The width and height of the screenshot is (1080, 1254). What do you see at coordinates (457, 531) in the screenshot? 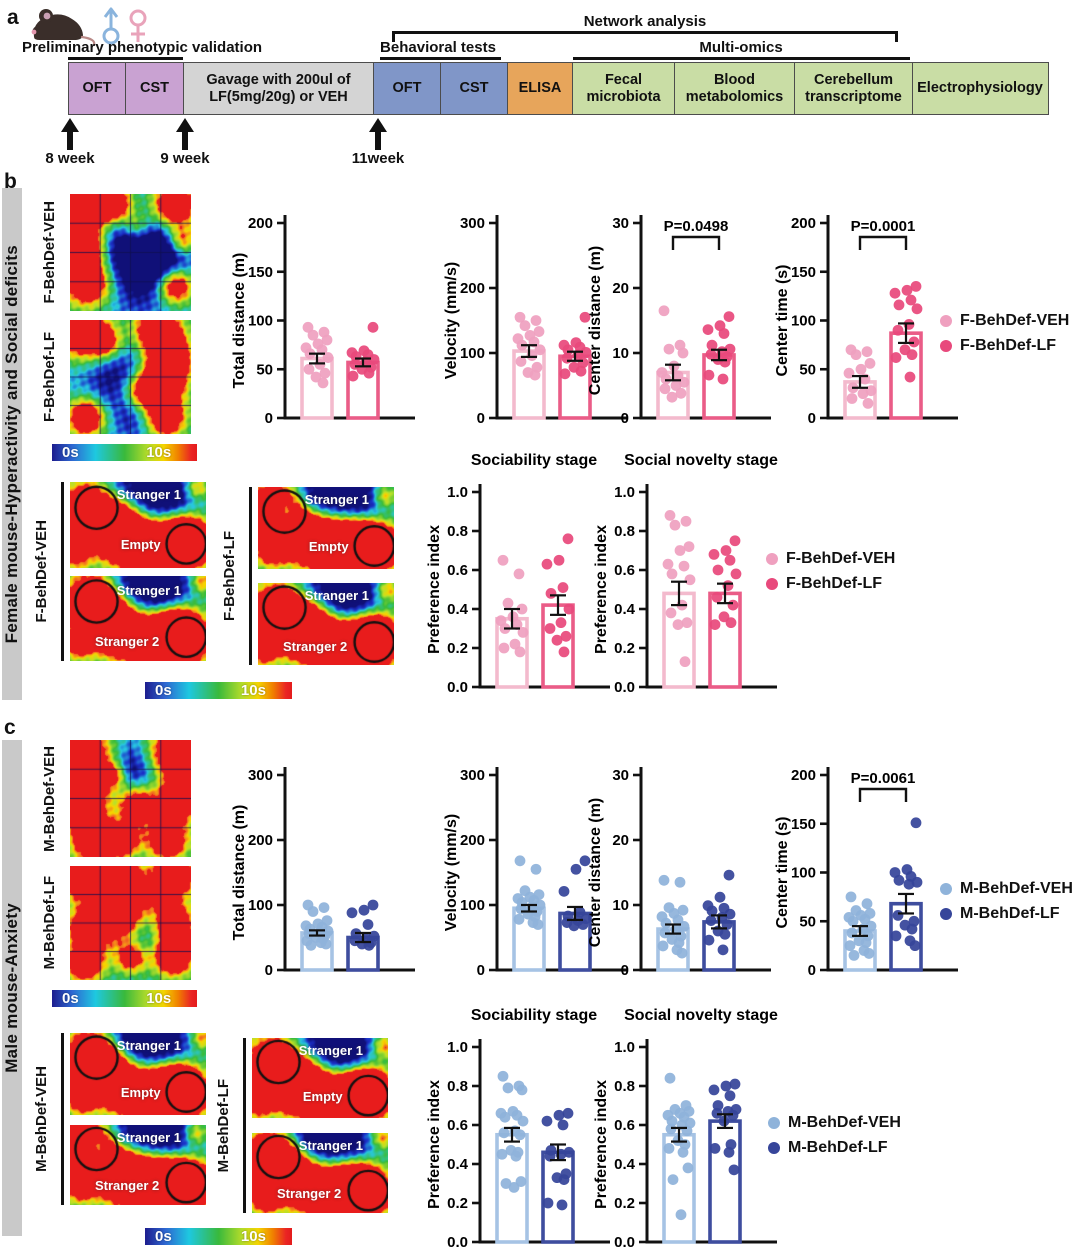
I see `svg-text: 0.8` at bounding box center [457, 531].